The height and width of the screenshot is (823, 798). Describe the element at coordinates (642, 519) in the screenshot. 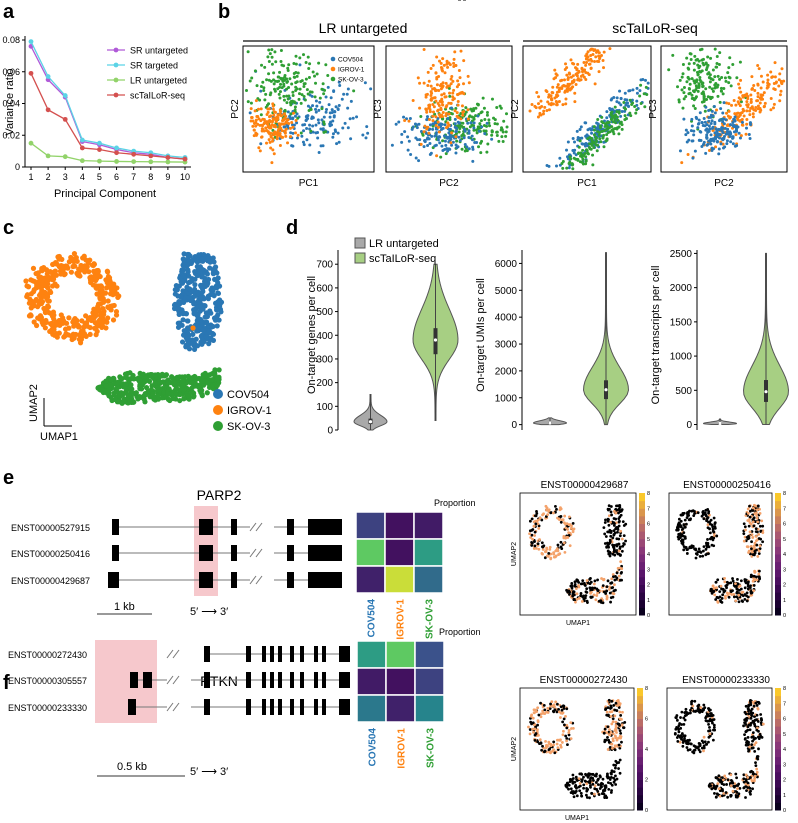

I see `expression-colorbar-segment` at that location.